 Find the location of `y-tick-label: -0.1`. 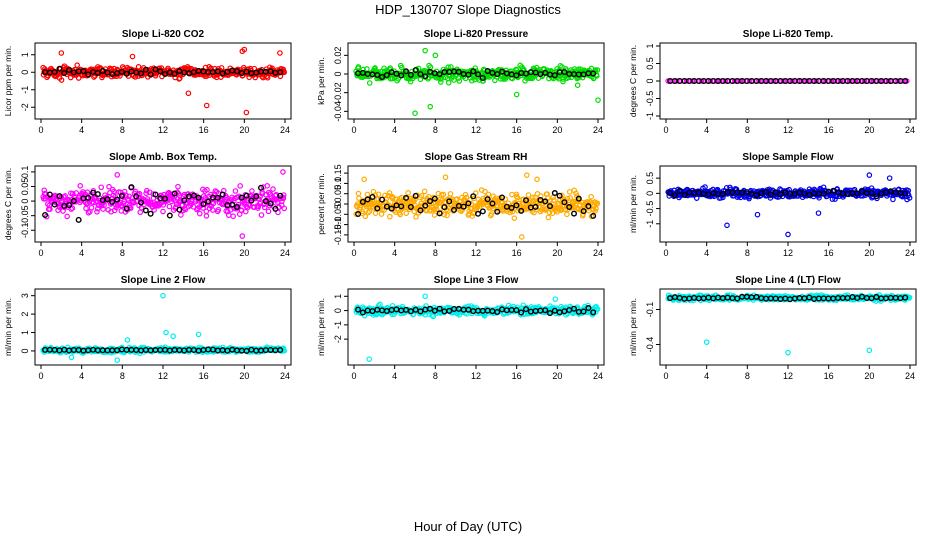

y-tick-label: -0.1 is located at coordinates (338, 225).